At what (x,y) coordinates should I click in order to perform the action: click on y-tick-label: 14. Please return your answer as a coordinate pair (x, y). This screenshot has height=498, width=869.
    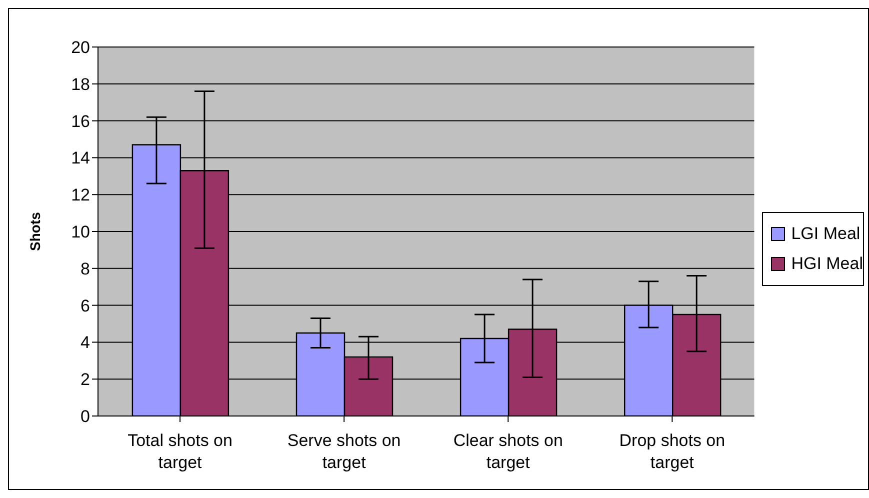
    Looking at the image, I should click on (80, 158).